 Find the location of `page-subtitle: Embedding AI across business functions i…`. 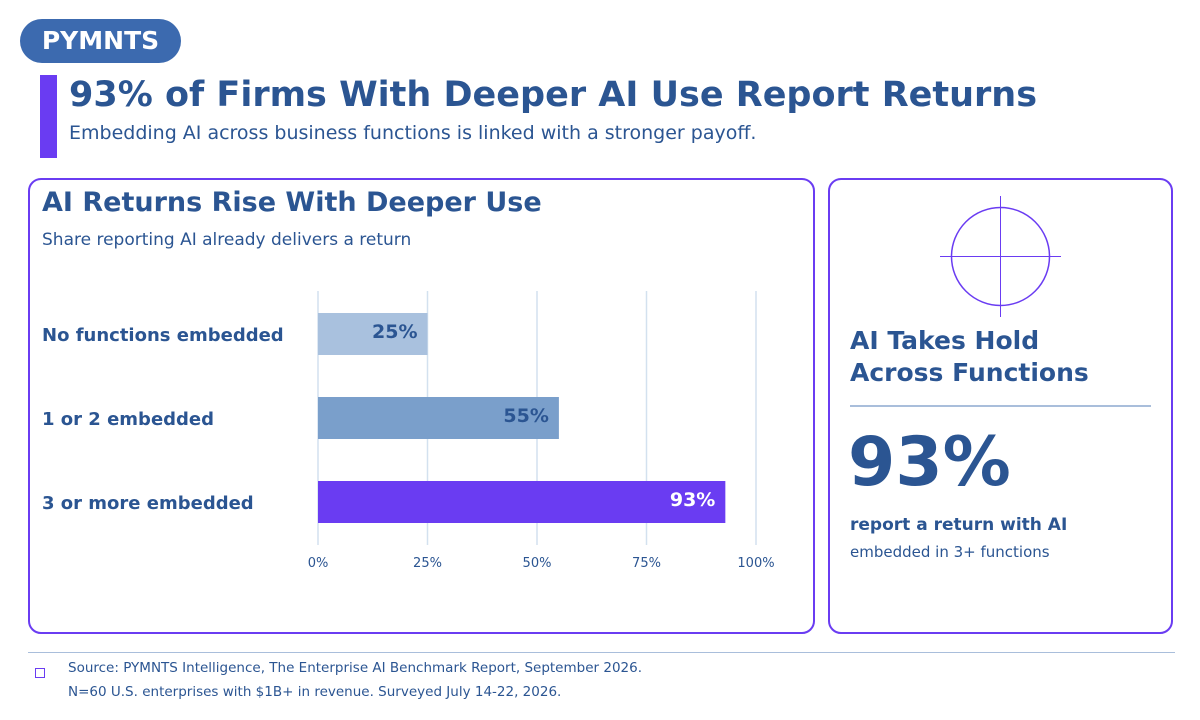

page-subtitle: Embedding AI across business functions i… is located at coordinates (413, 133).